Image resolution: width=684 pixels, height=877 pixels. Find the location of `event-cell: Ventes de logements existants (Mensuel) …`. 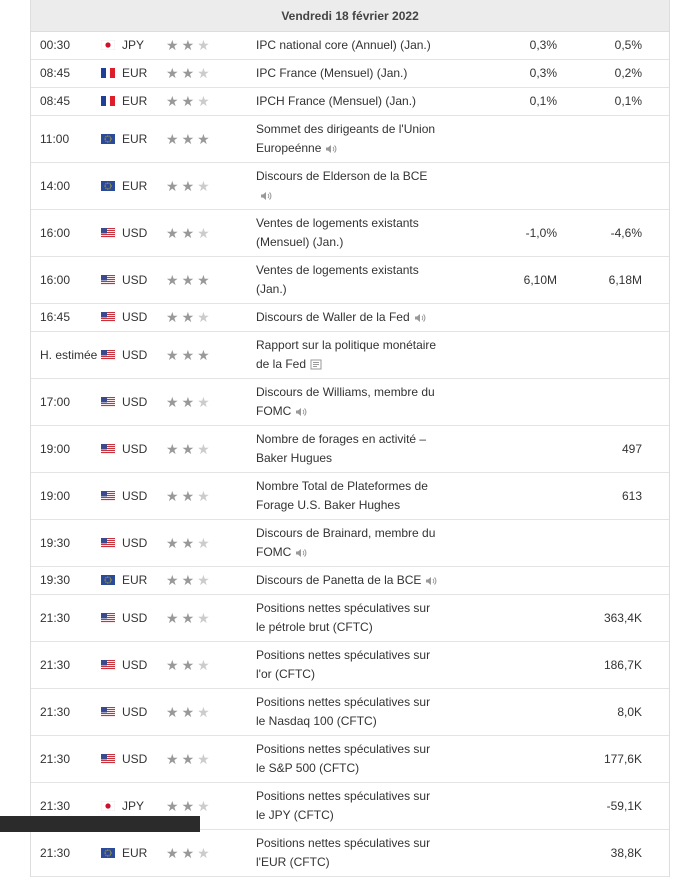

event-cell: Ventes de logements existants (Mensuel) … is located at coordinates (351, 233).